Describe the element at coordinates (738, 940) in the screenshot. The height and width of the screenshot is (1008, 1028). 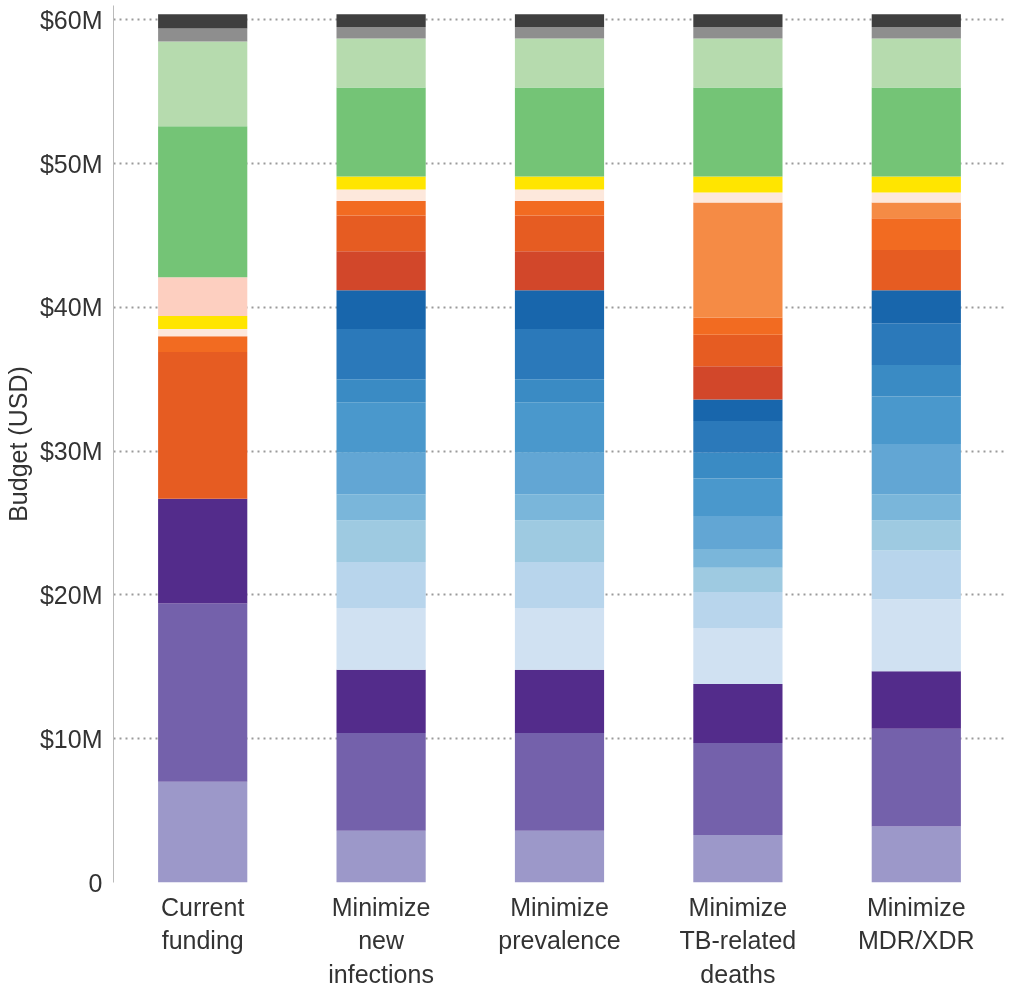
I see `x-tick-label: Minimize TB-related deaths` at that location.